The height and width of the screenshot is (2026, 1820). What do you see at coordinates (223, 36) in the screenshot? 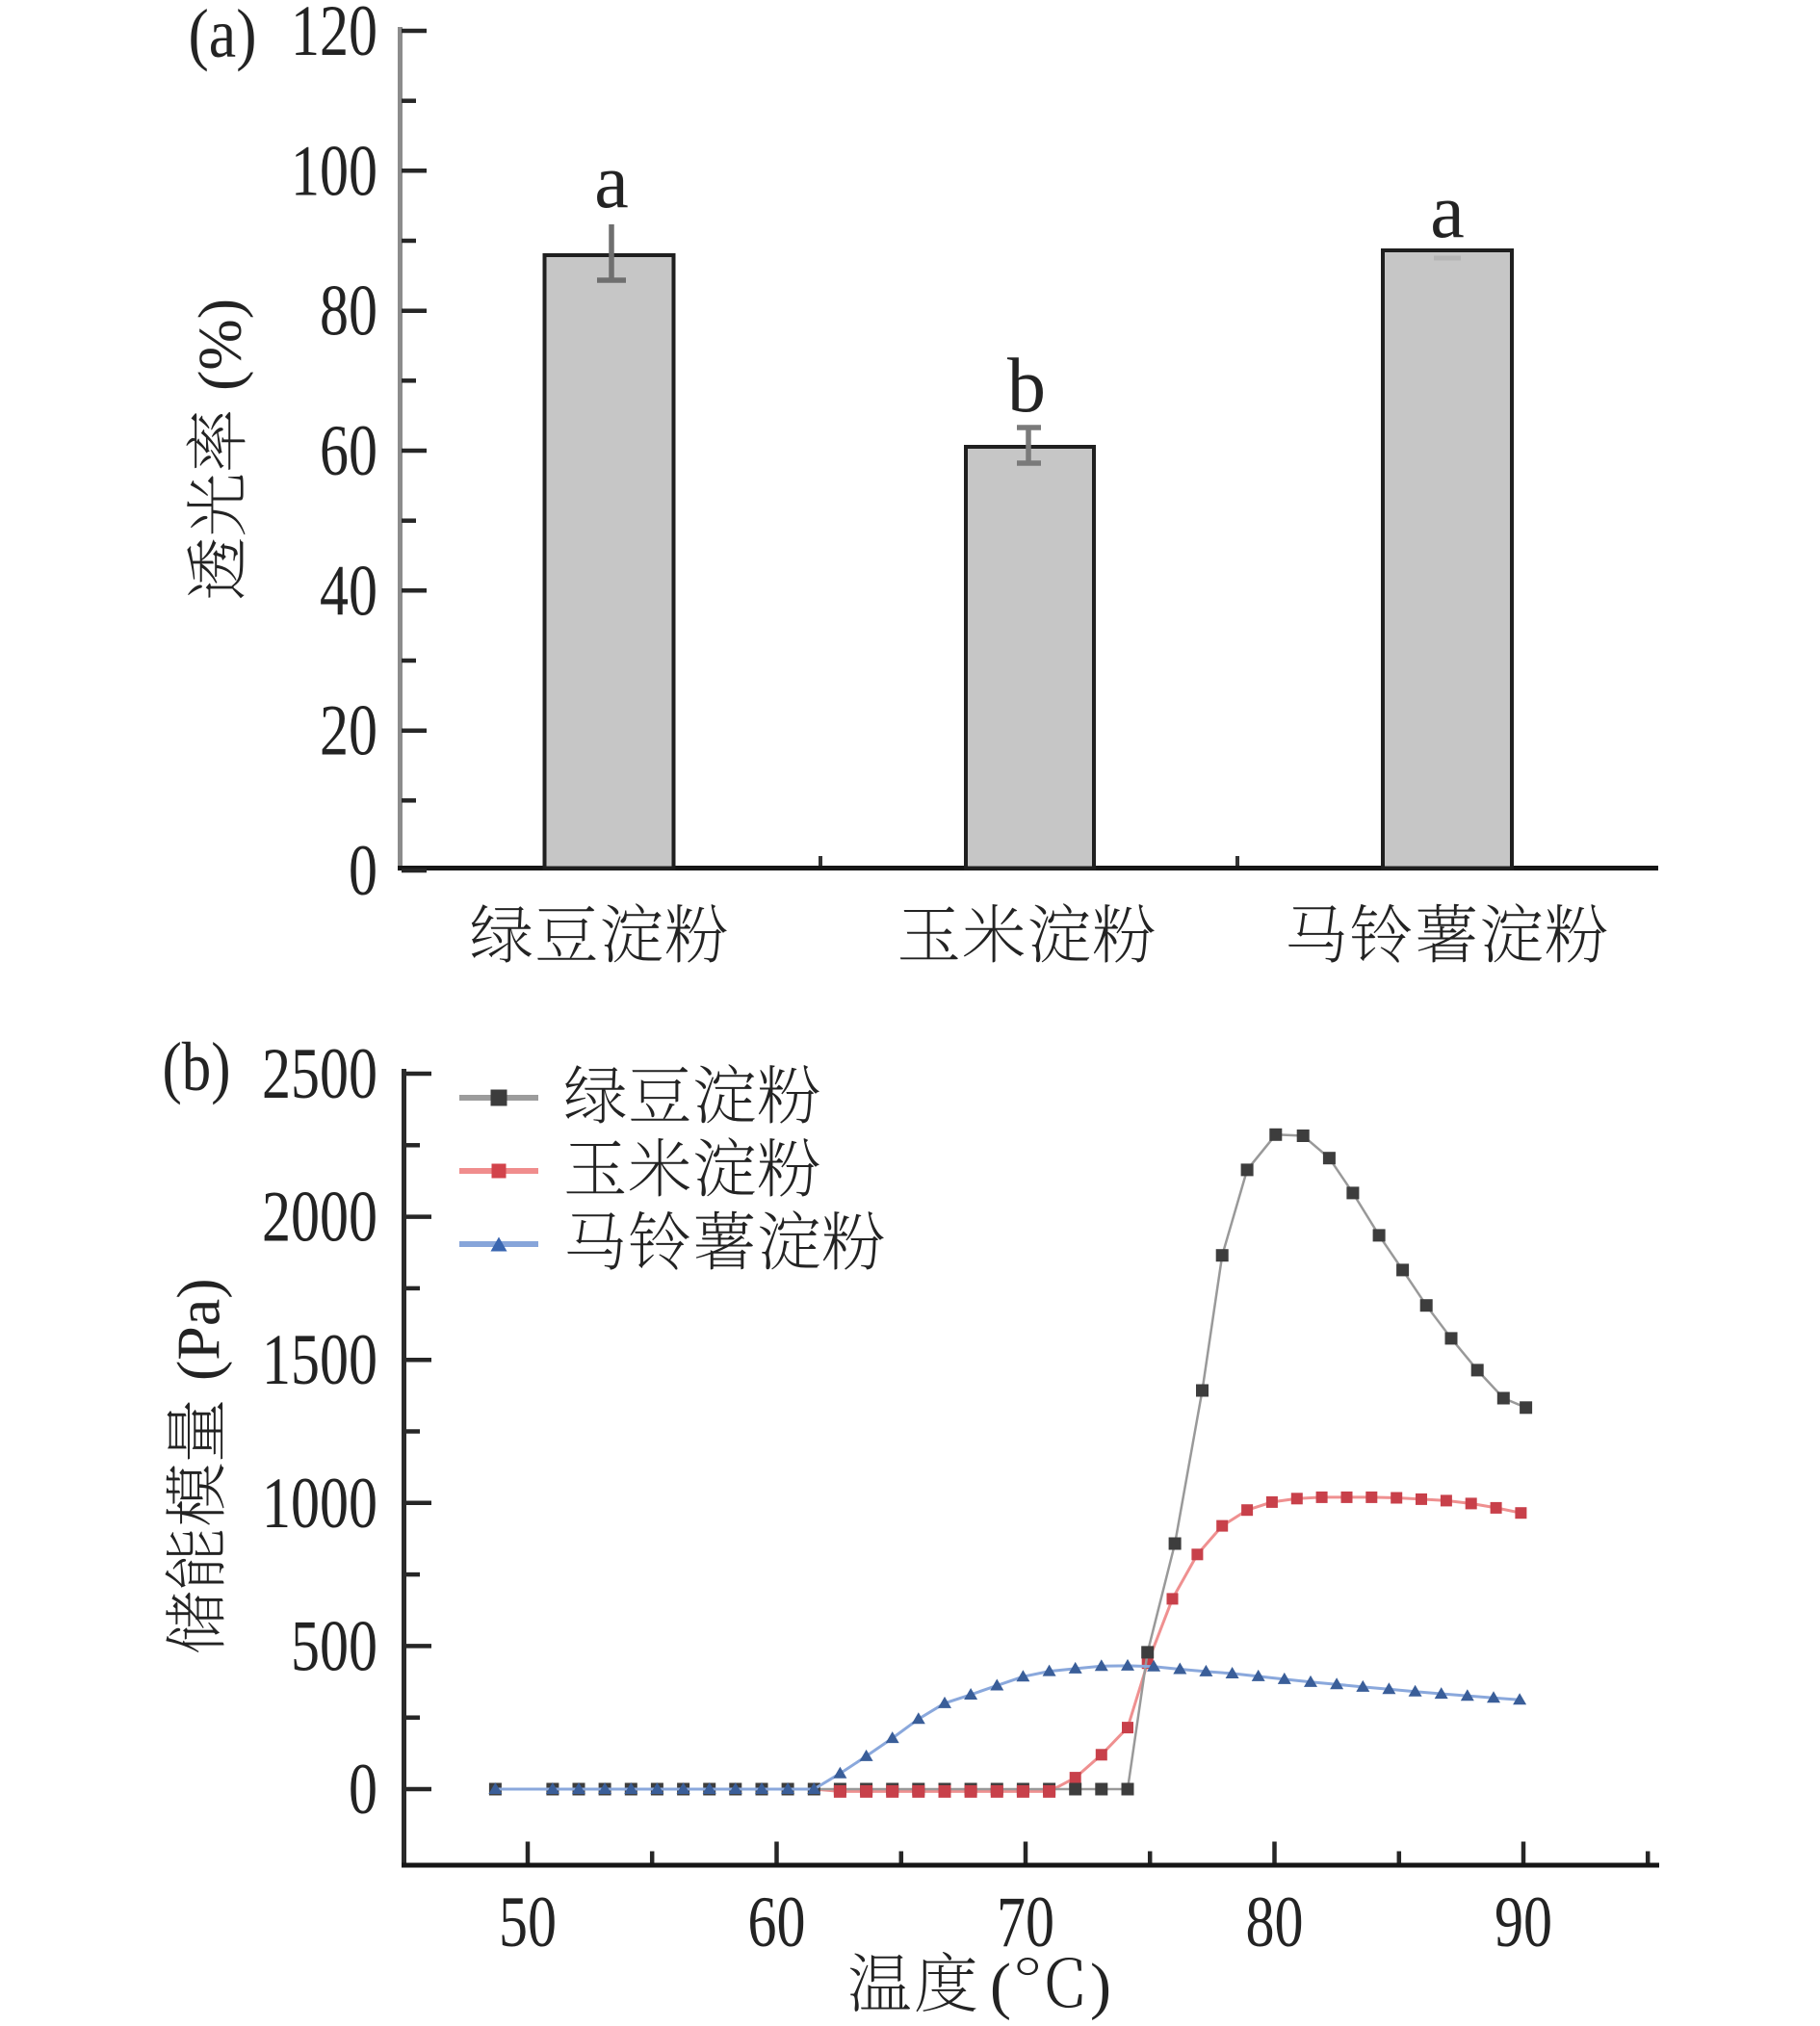
I see `svg-text: (a)` at bounding box center [223, 36].